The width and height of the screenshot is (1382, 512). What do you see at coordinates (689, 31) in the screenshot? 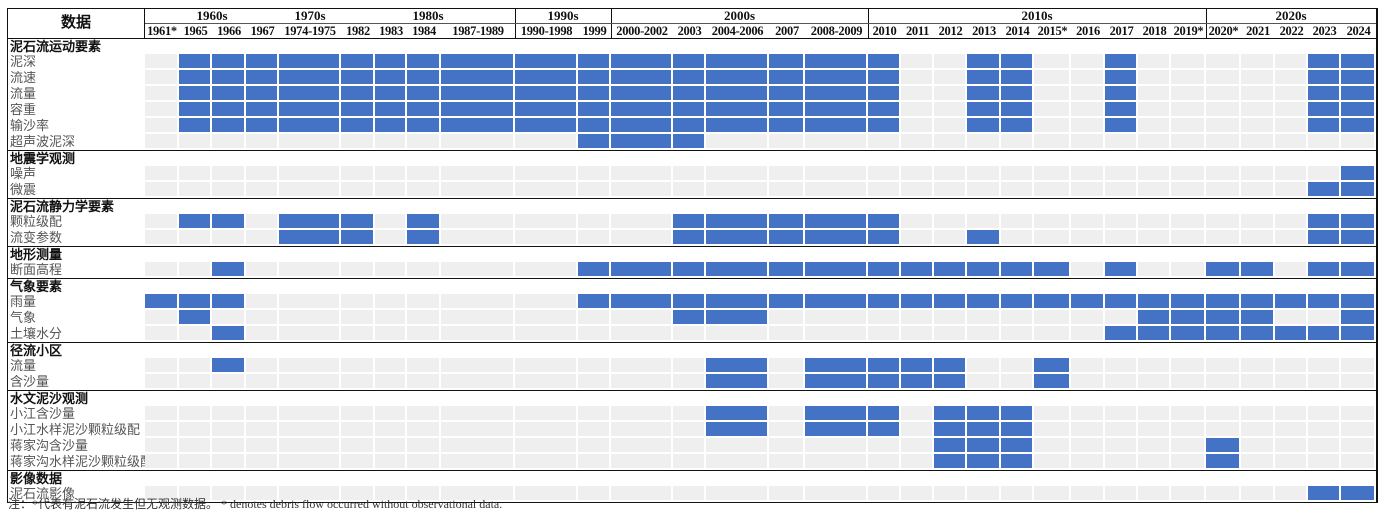
I see `year-column-header: 2003` at bounding box center [689, 31].